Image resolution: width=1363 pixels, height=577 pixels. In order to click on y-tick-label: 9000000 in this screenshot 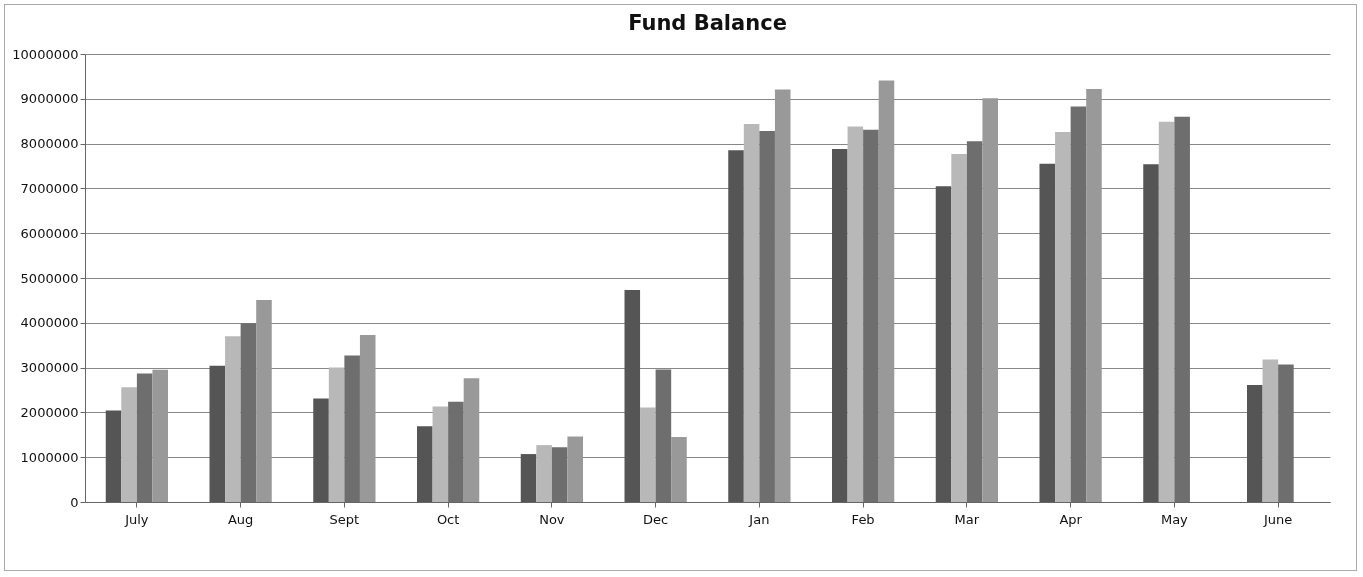, I will do `click(49, 99)`.